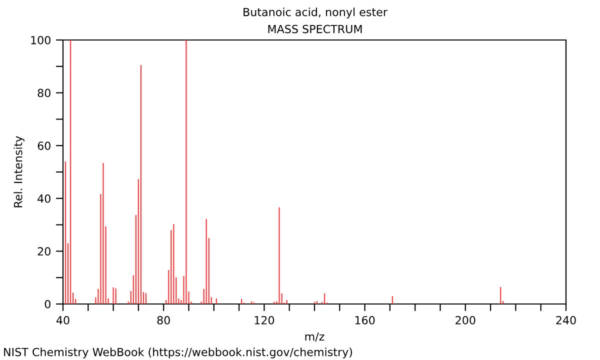  I want to click on x-tick-label: 200, so click(466, 320).